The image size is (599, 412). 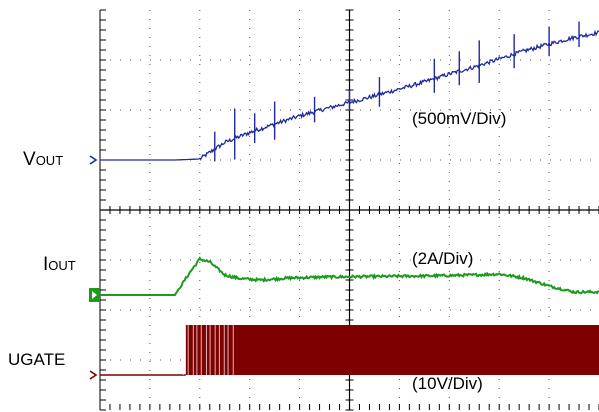 What do you see at coordinates (43, 159) in the screenshot?
I see `vout-label: VOUT` at bounding box center [43, 159].